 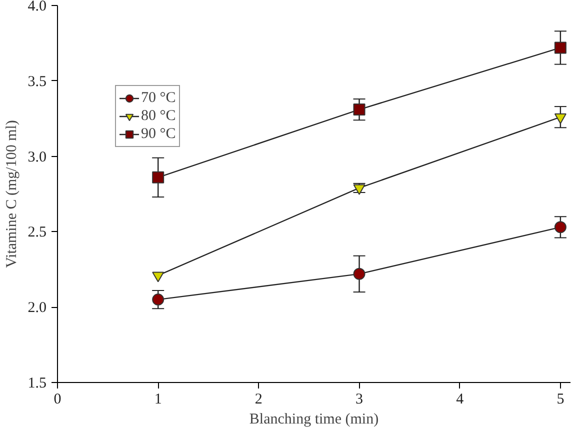 What do you see at coordinates (360, 400) in the screenshot?
I see `x-tick-label: 3` at bounding box center [360, 400].